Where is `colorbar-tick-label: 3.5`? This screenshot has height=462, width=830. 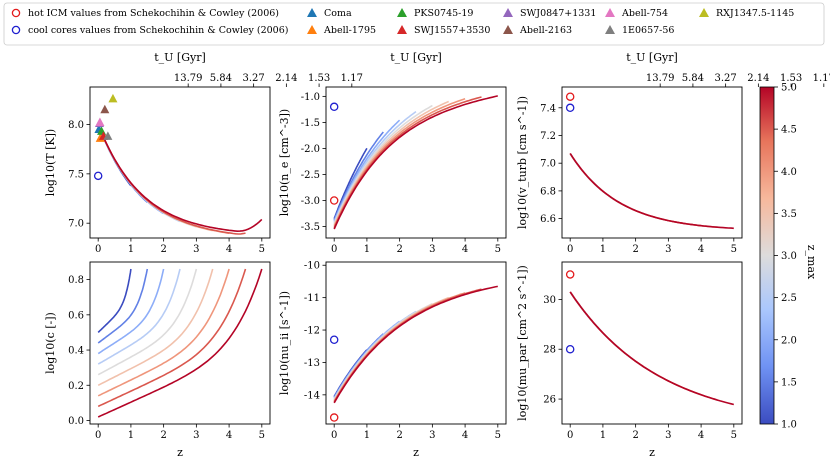
colorbar-tick-label: 3.5 is located at coordinates (789, 214).